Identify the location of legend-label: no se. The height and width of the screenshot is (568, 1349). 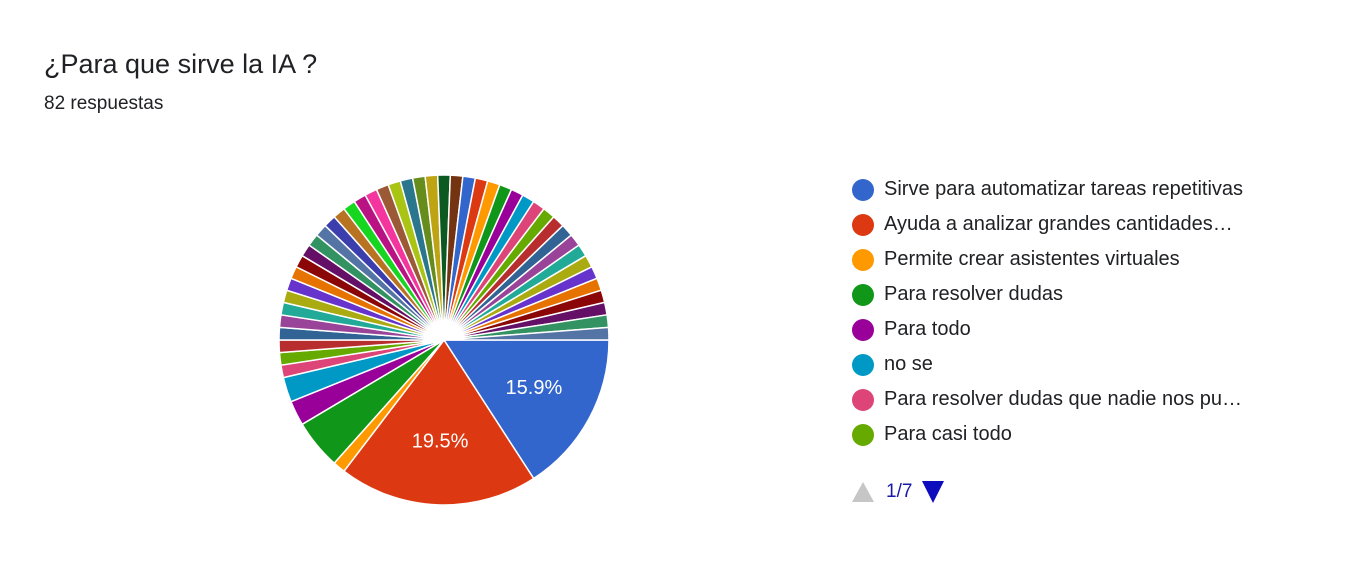
(908, 364).